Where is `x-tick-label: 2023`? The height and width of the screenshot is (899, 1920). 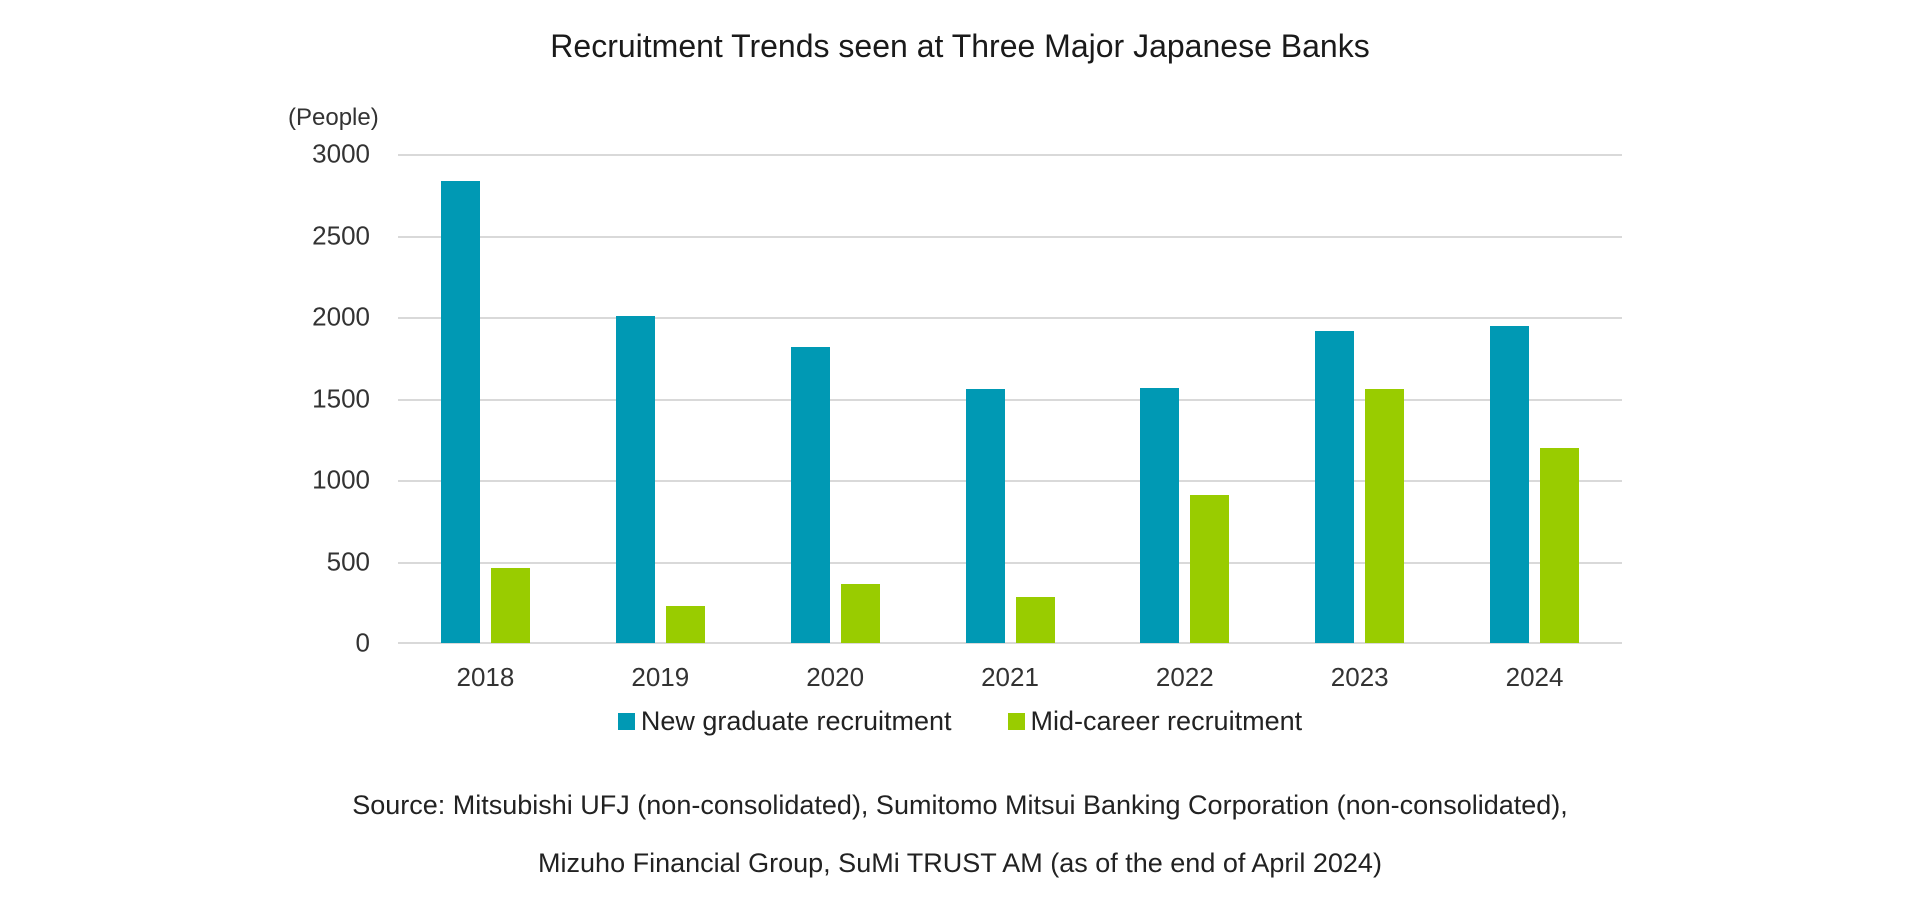
x-tick-label: 2023 is located at coordinates (1359, 677).